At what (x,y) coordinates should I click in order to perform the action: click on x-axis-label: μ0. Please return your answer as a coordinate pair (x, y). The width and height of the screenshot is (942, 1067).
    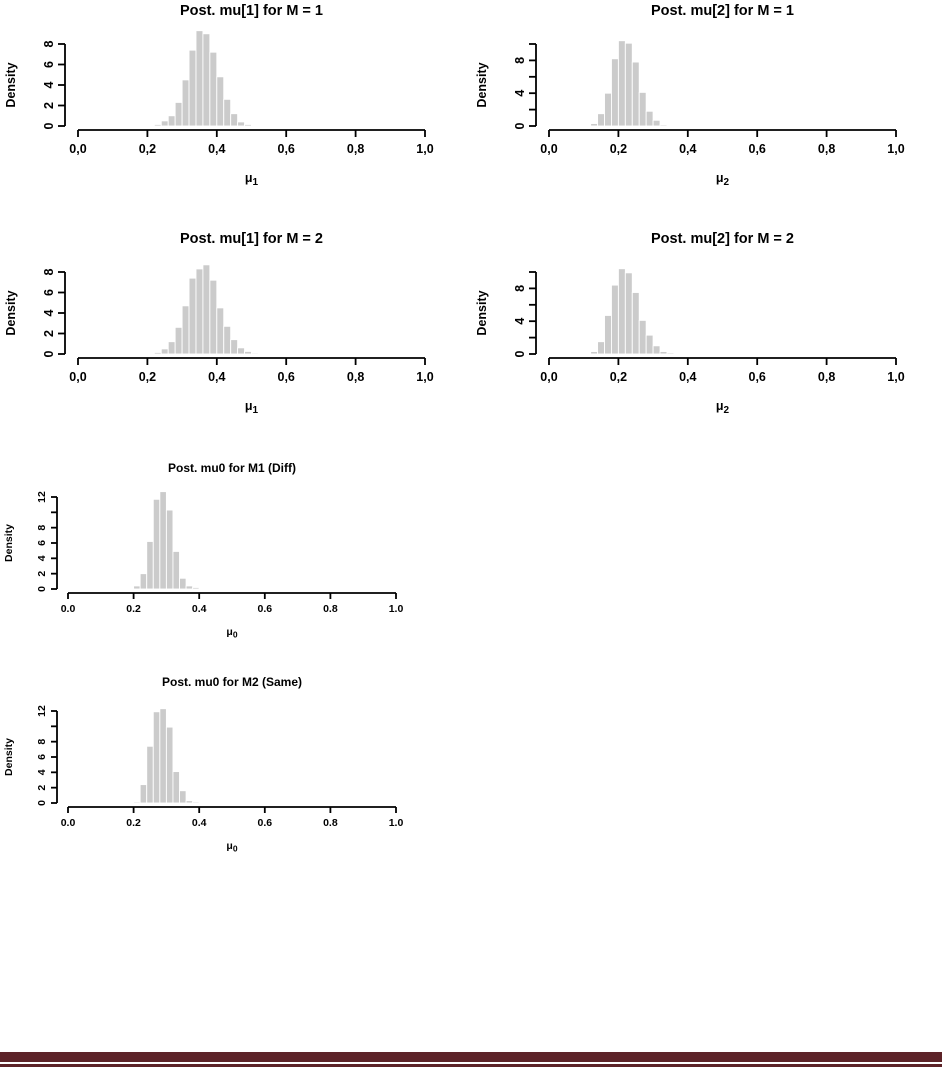
    Looking at the image, I should click on (231, 847).